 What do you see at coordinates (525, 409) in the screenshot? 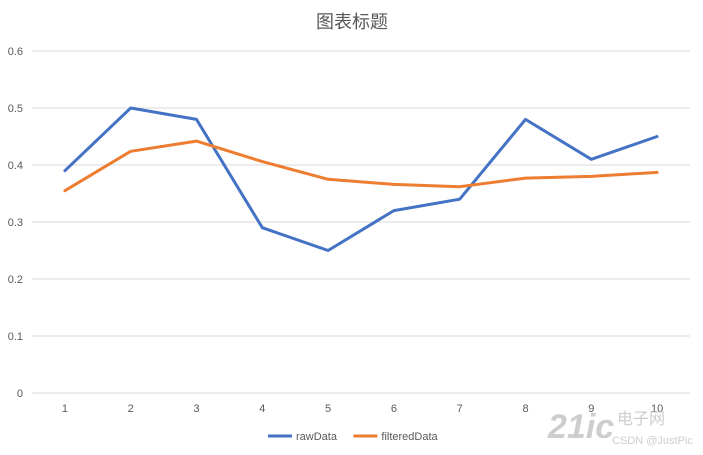
I see `x-tick-label: 8` at bounding box center [525, 409].